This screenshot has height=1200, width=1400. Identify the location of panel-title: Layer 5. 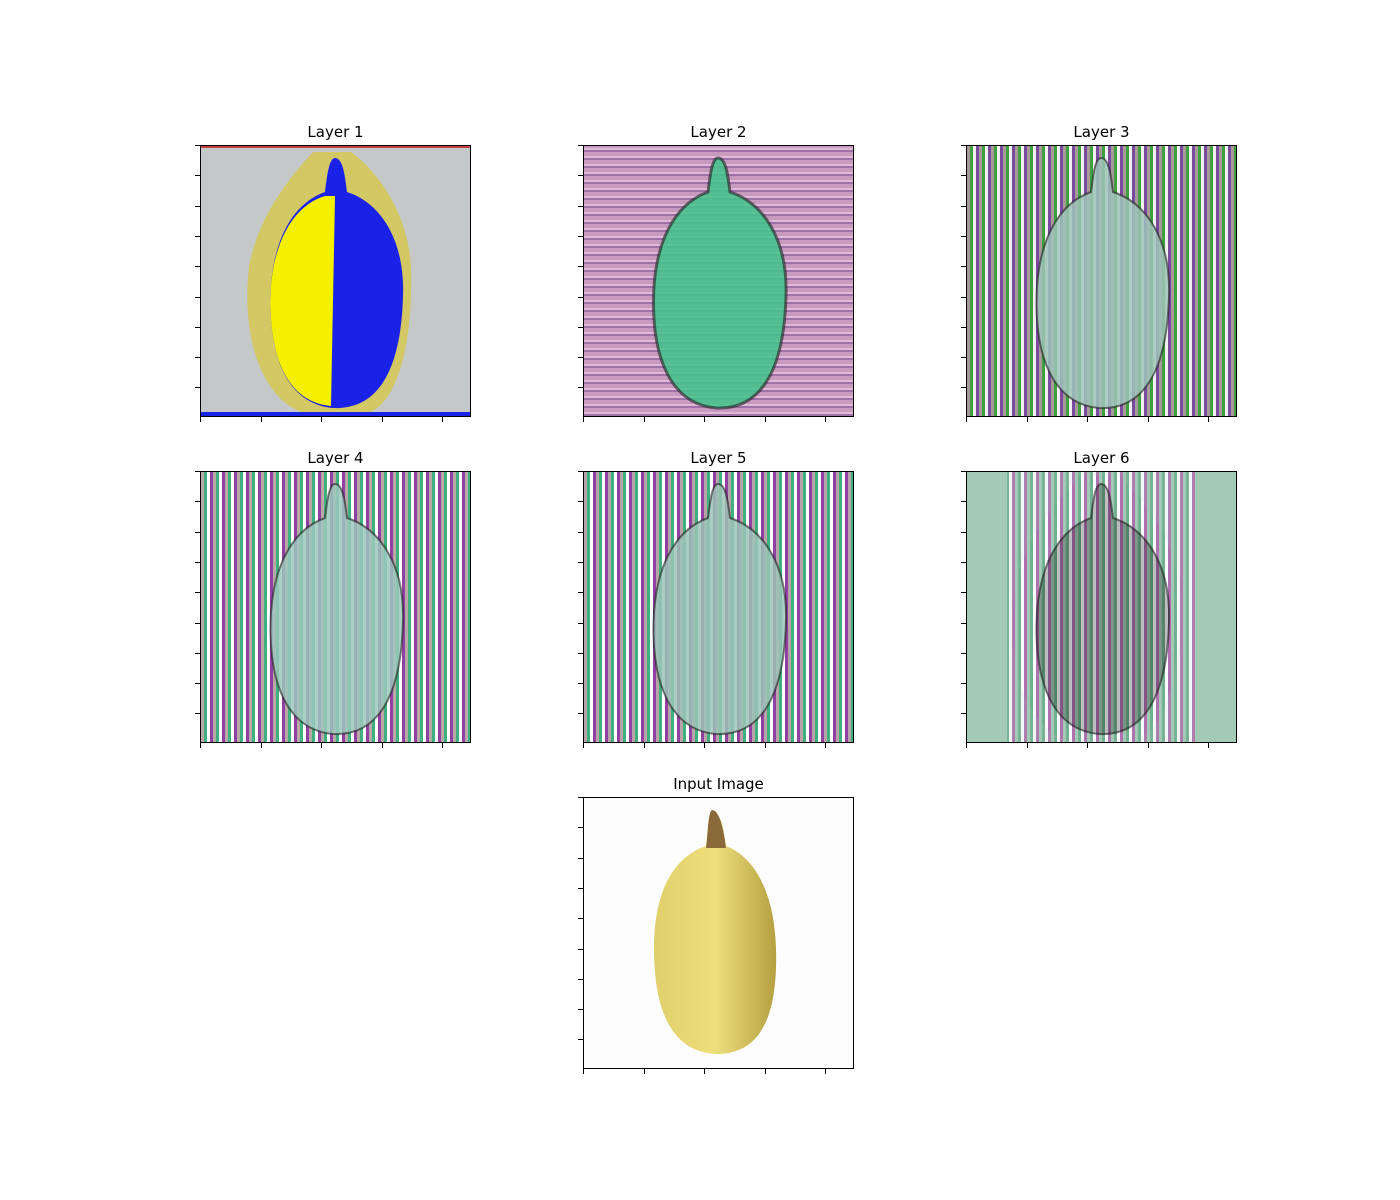
(718, 458).